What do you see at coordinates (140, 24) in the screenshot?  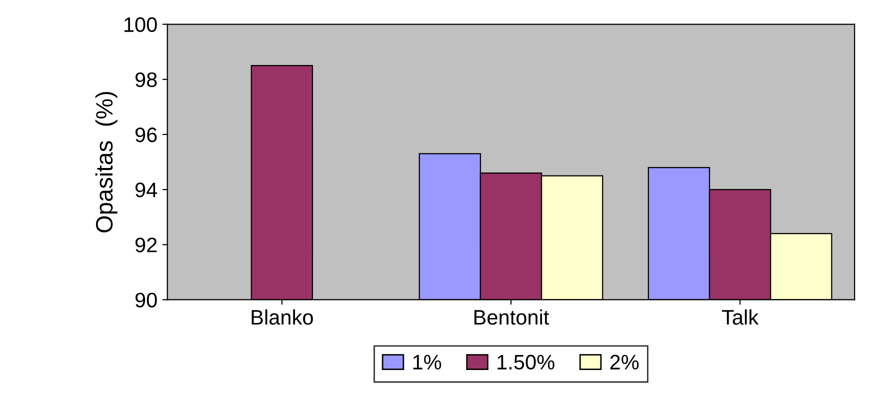 I see `y-tick-label: 100` at bounding box center [140, 24].